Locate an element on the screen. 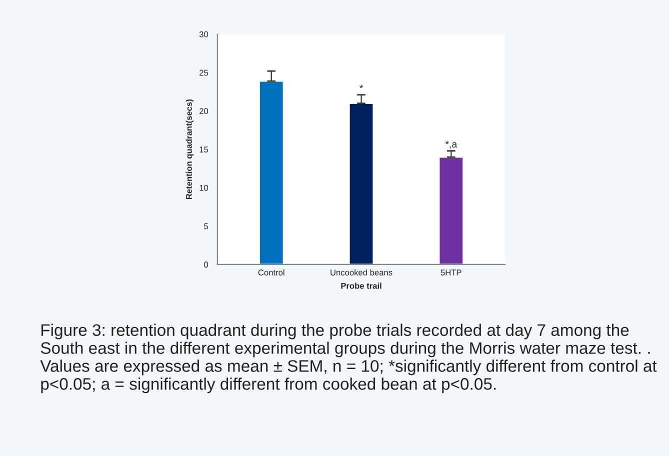  y-axis-title: Retention quadrant(secs) is located at coordinates (190, 150).